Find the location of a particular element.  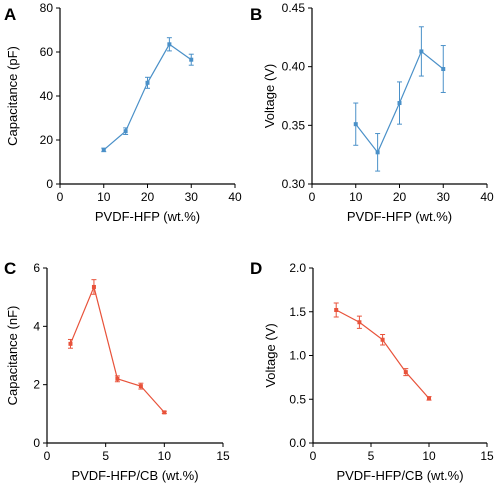

y-tick-label: 1.0 is located at coordinates (297, 356).